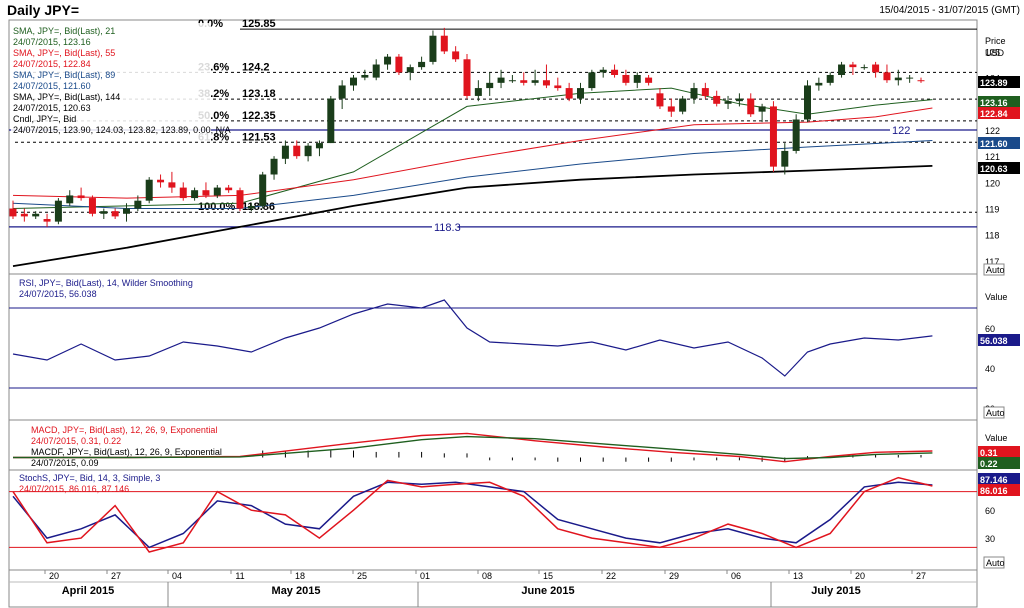 The width and height of the screenshot is (1024, 608). Describe the element at coordinates (992, 183) in the screenshot. I see `price-tick-label: 120` at that location.